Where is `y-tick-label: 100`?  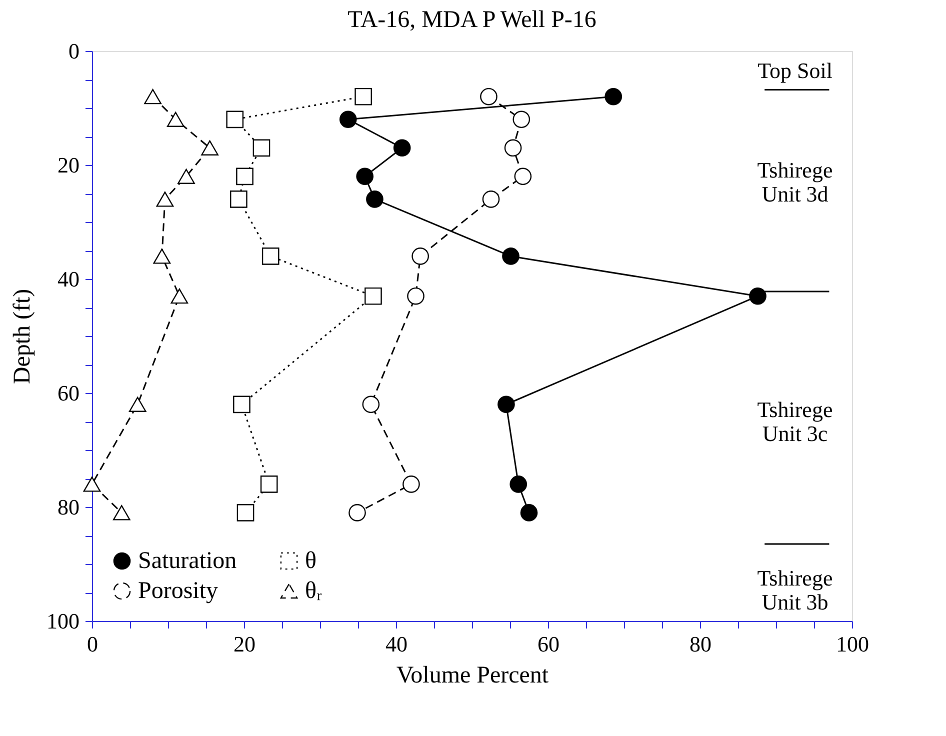 y-tick-label: 100 is located at coordinates (63, 621).